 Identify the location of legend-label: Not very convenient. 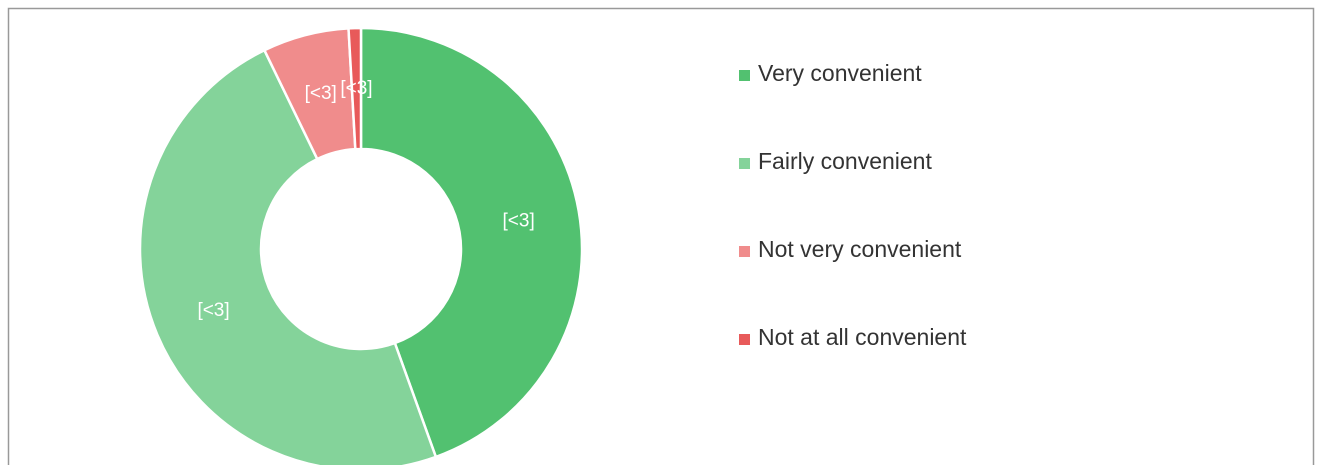
(860, 249).